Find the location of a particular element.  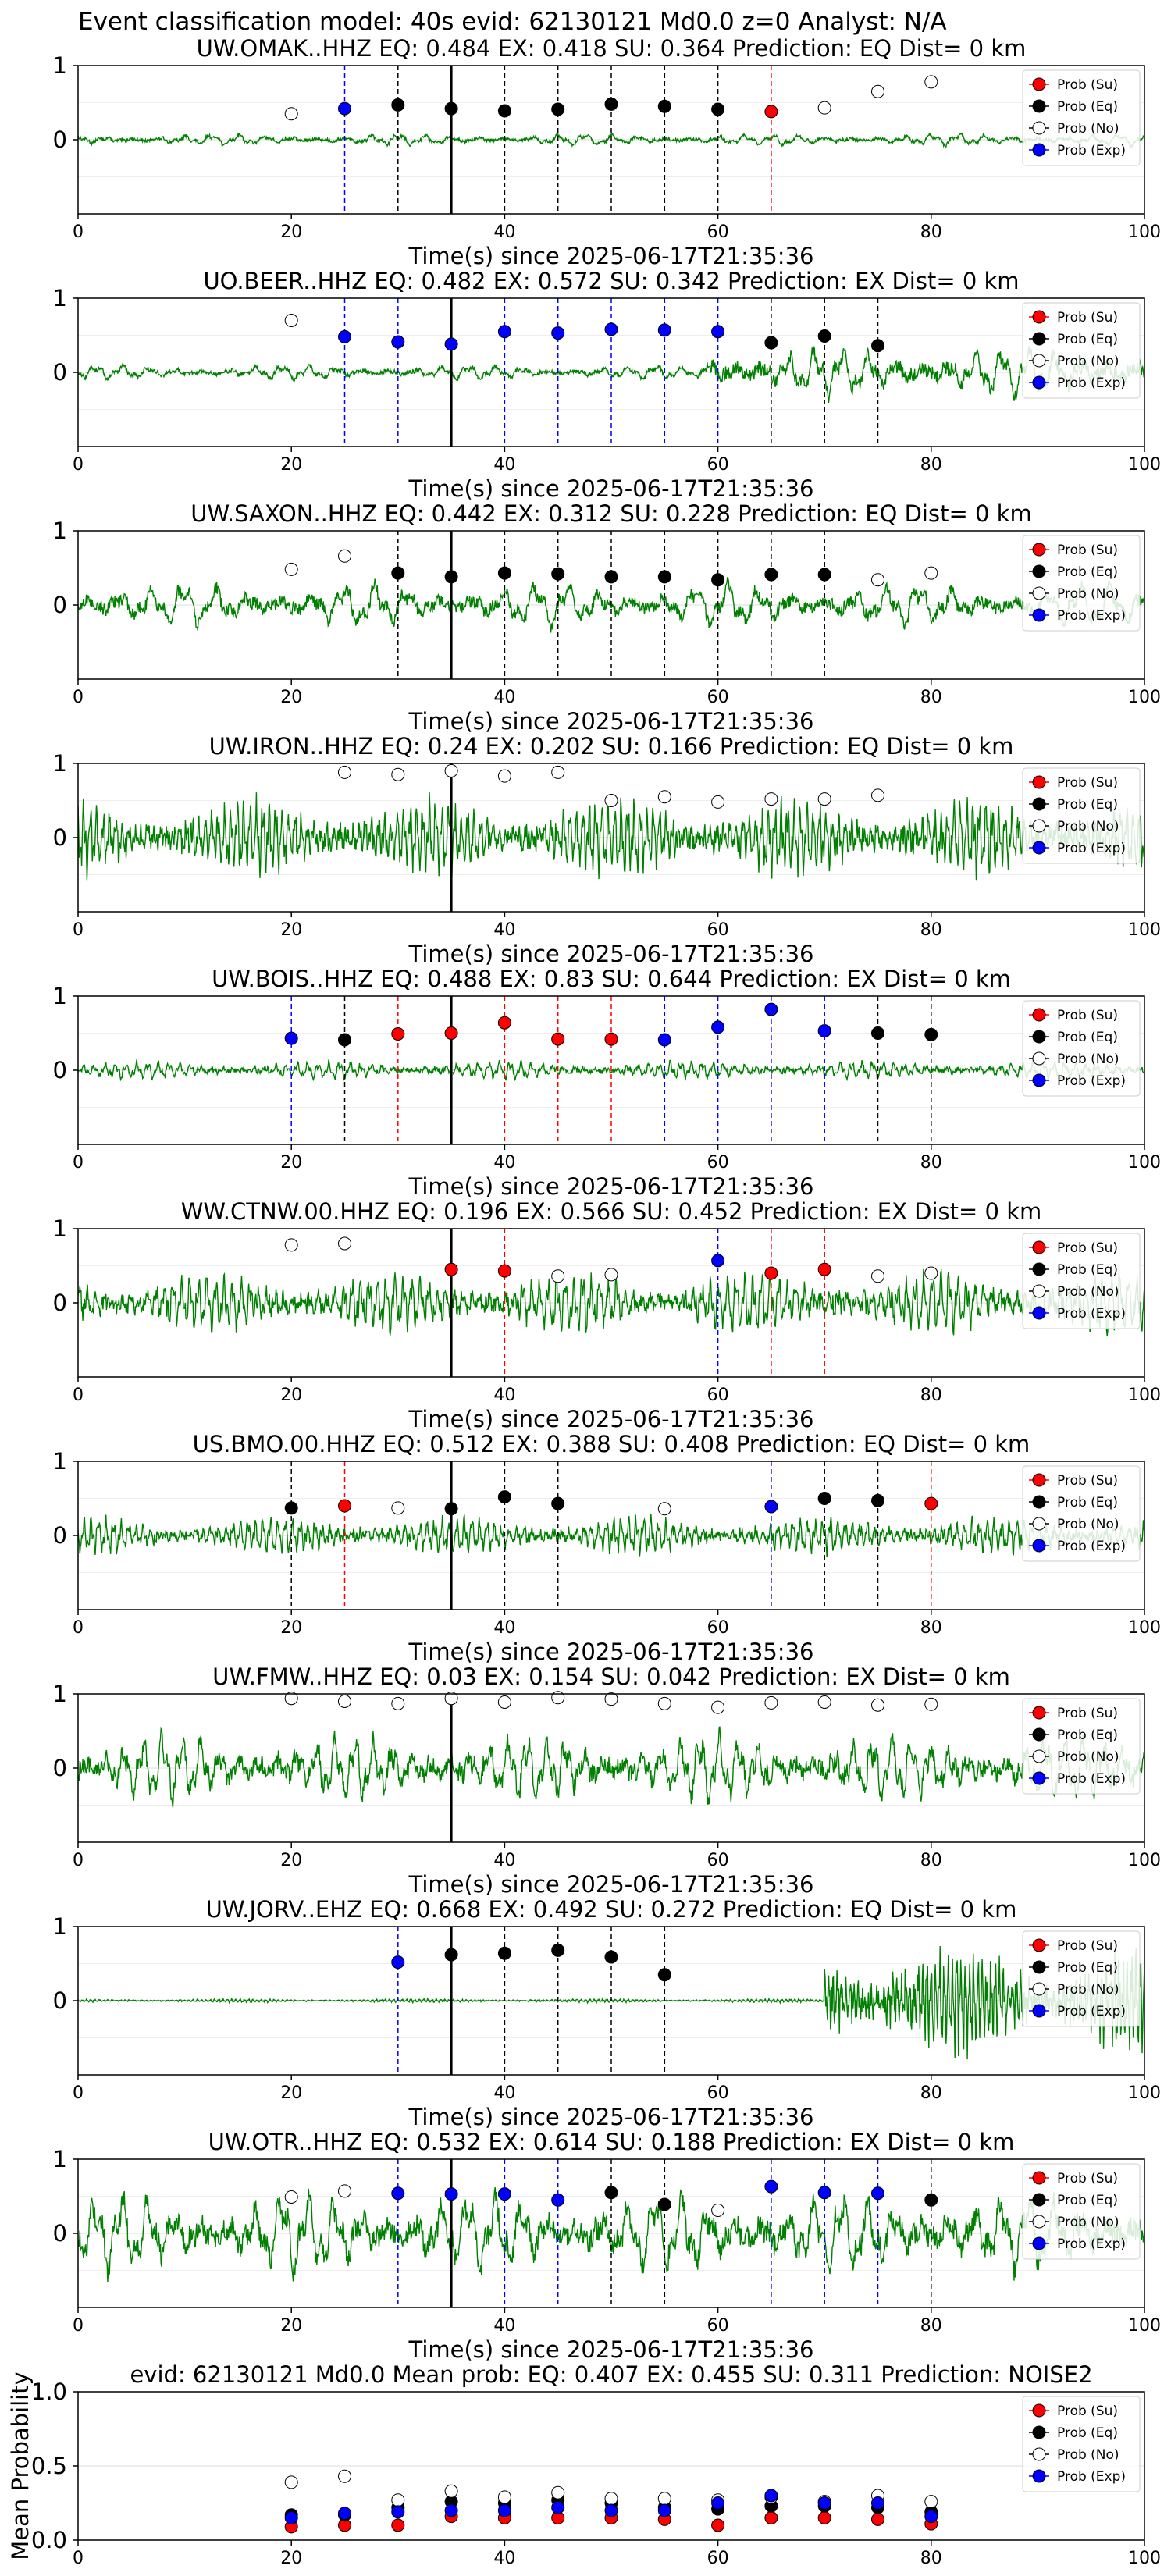

x-tick-label: 60 is located at coordinates (718, 930).